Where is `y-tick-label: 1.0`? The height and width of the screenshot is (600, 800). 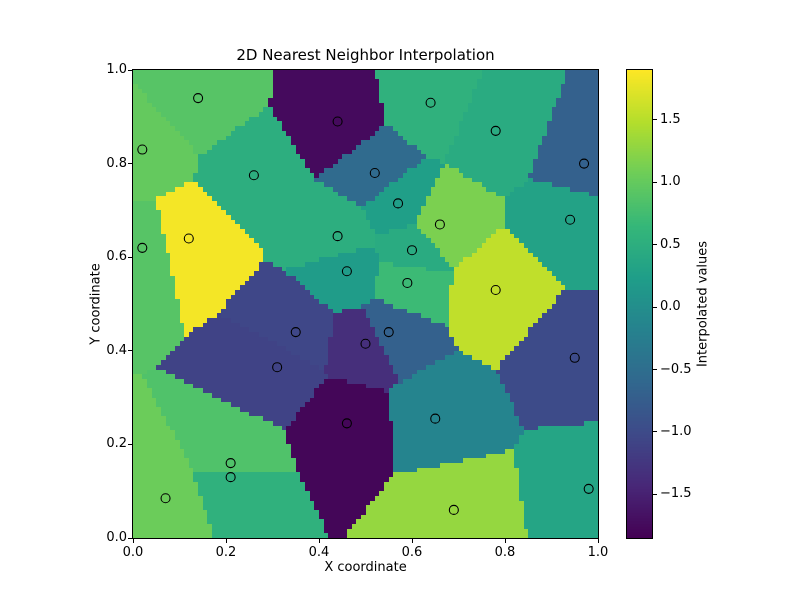 y-tick-label: 1.0 is located at coordinates (116, 69).